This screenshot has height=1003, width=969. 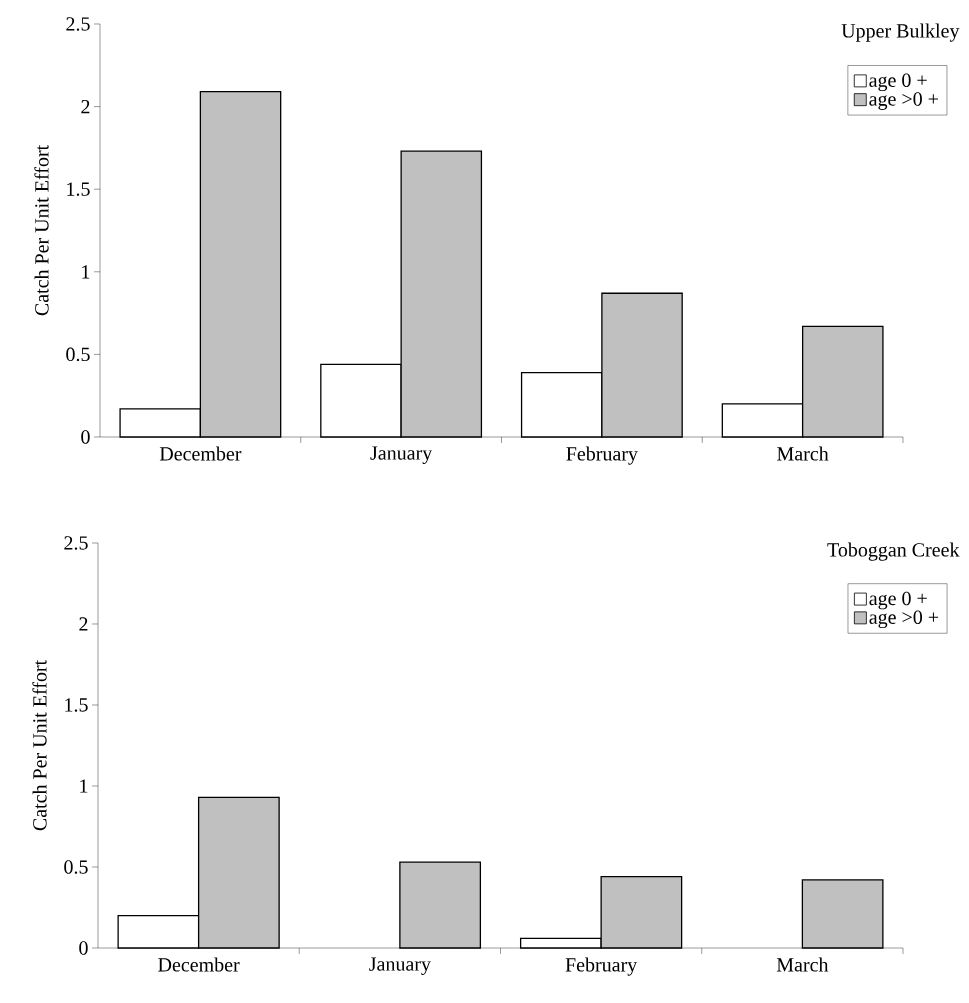 I want to click on chart-title: Upper Bulkley, so click(x=900, y=32).